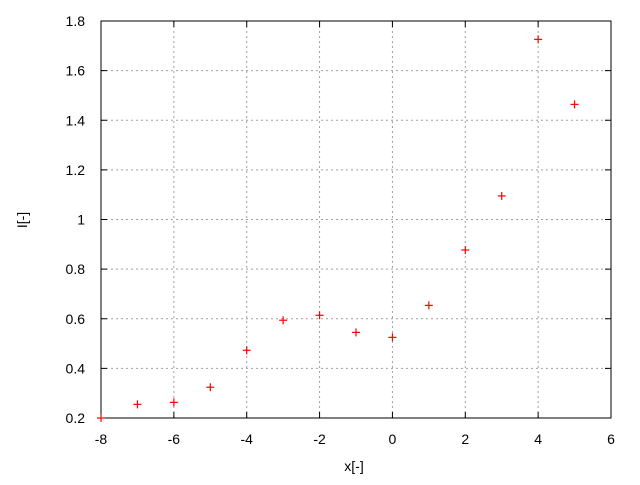  What do you see at coordinates (76, 71) in the screenshot?
I see `y-tick-label: 1.6` at bounding box center [76, 71].